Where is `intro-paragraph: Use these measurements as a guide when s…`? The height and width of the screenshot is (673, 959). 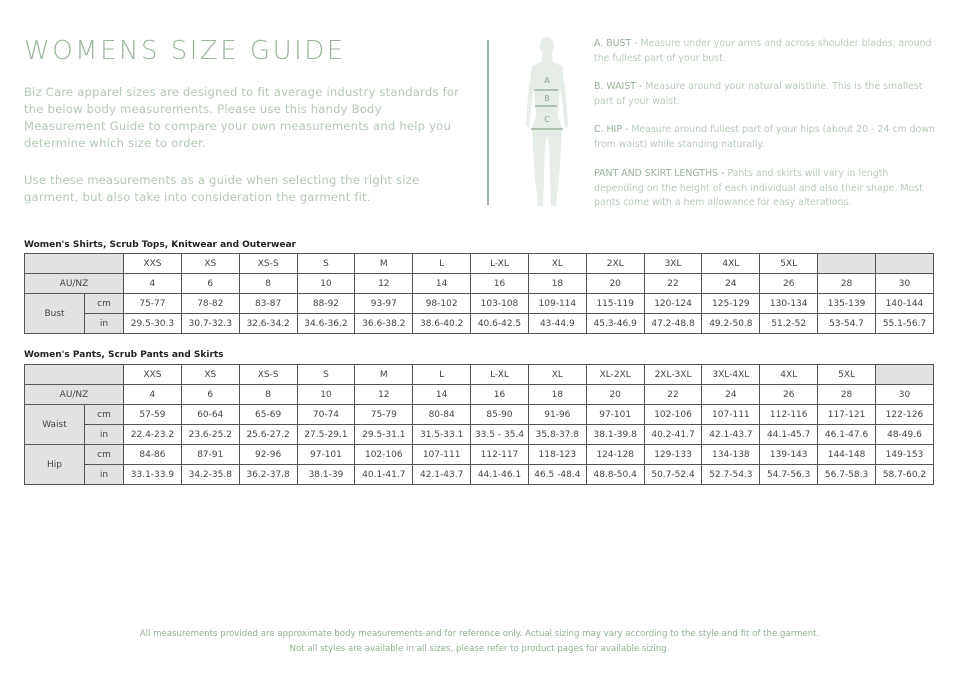
intro-paragraph: Use these measurements as a guide when s… is located at coordinates (222, 188).